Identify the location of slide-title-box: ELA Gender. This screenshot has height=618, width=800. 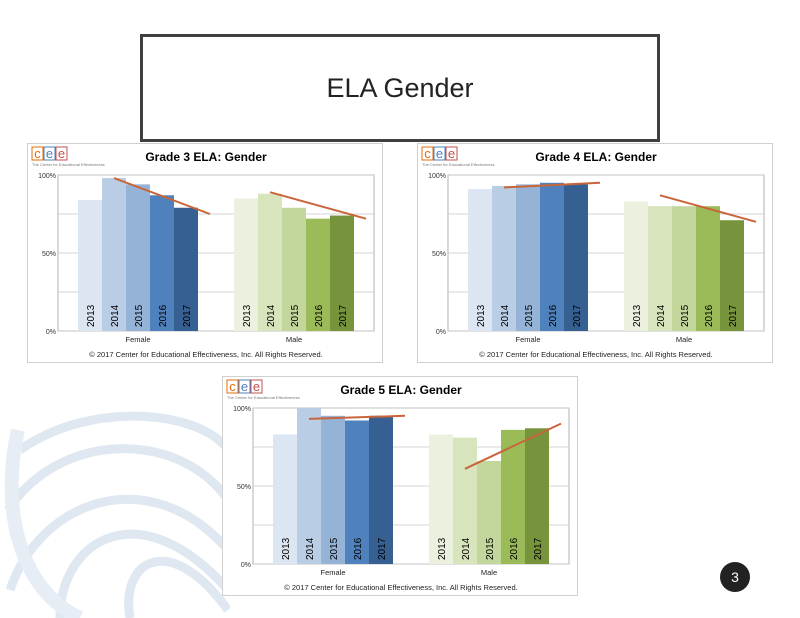
(400, 88).